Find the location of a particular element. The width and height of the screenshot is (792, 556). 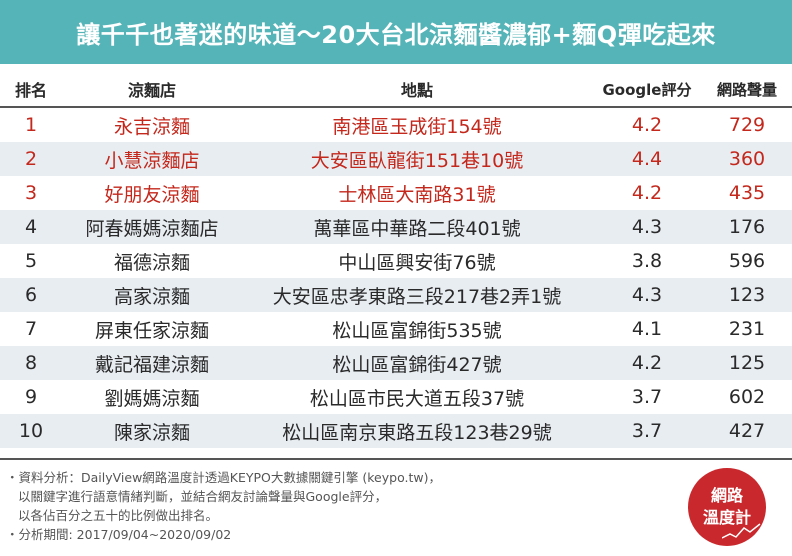

cell-rating: 4.4 is located at coordinates (647, 159).